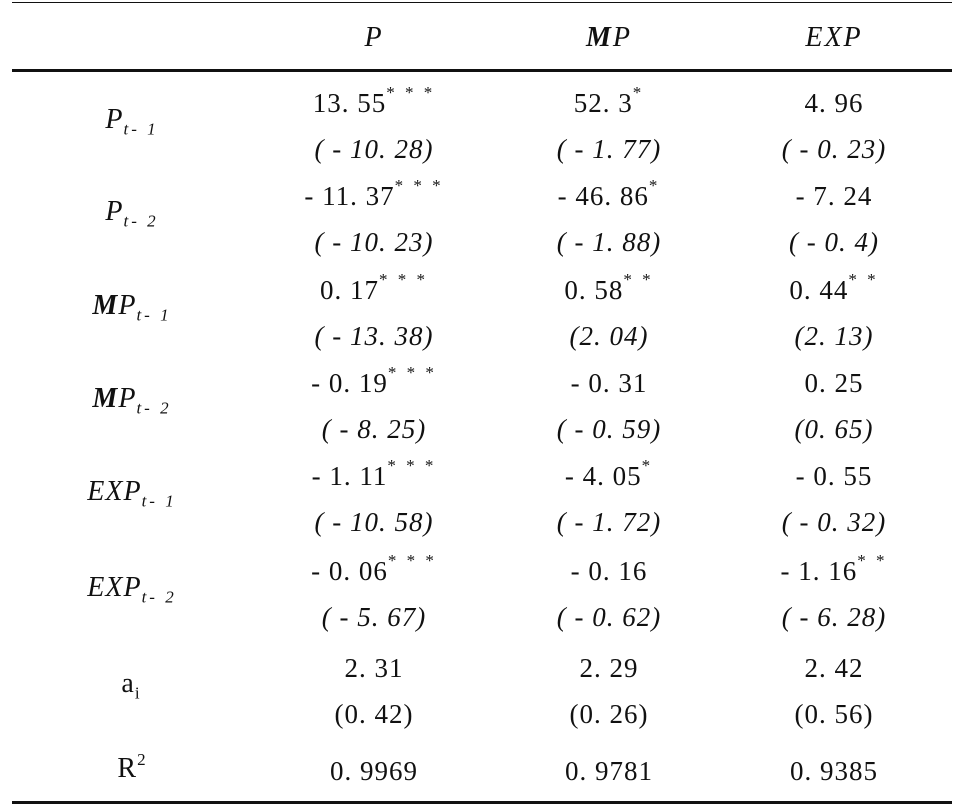  What do you see at coordinates (609, 771) in the screenshot?
I see `table-cell: 0. 9781` at bounding box center [609, 771].